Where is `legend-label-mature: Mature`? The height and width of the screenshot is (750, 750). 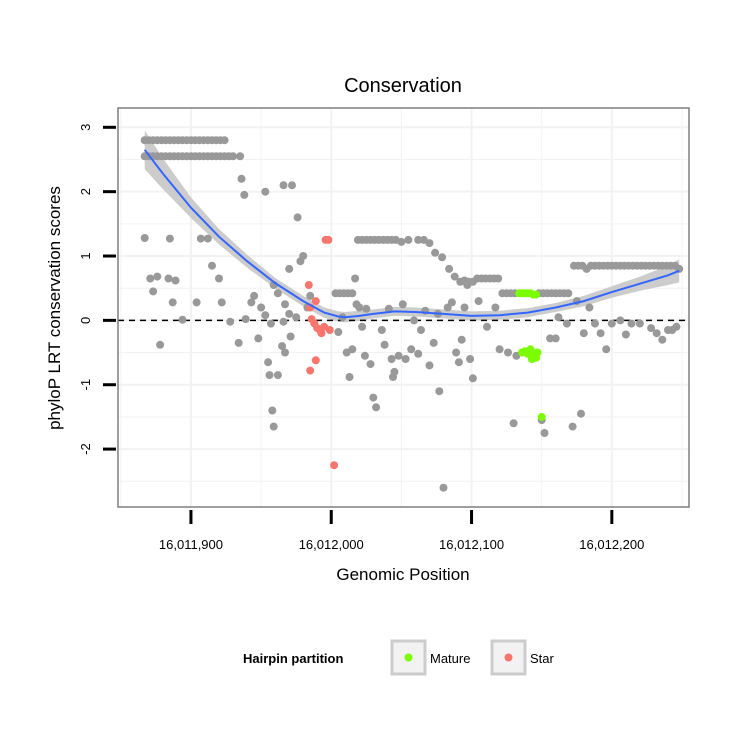
legend-label-mature: Mature is located at coordinates (450, 658).